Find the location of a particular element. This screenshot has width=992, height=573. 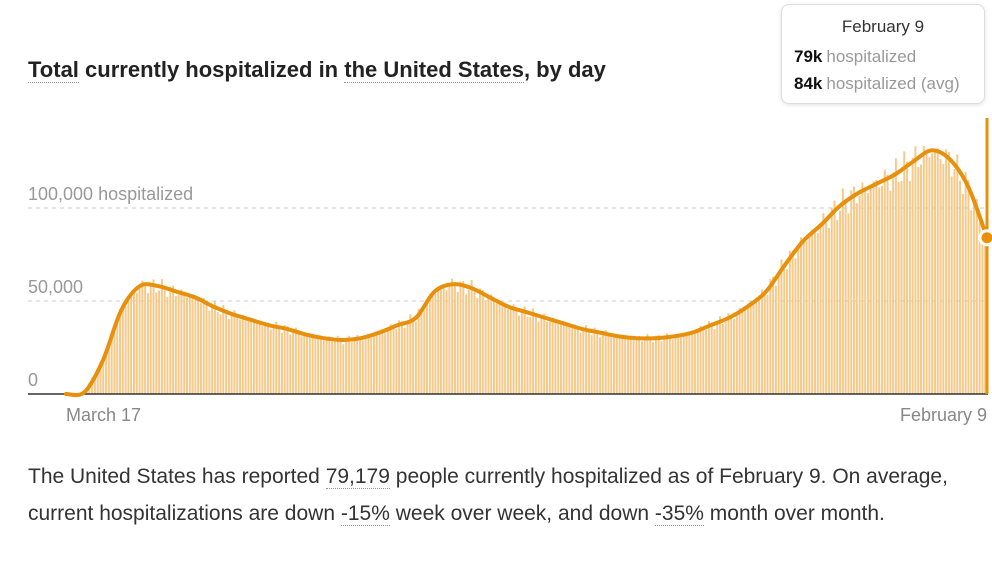

summary-hospitalized-count: 79,179 is located at coordinates (357, 477).